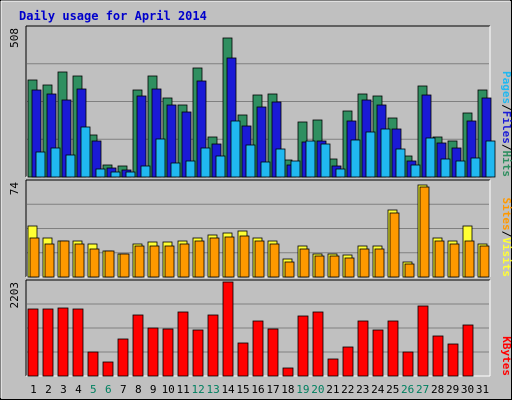  I want to click on x-tick-label-3: 3, so click(63, 389).